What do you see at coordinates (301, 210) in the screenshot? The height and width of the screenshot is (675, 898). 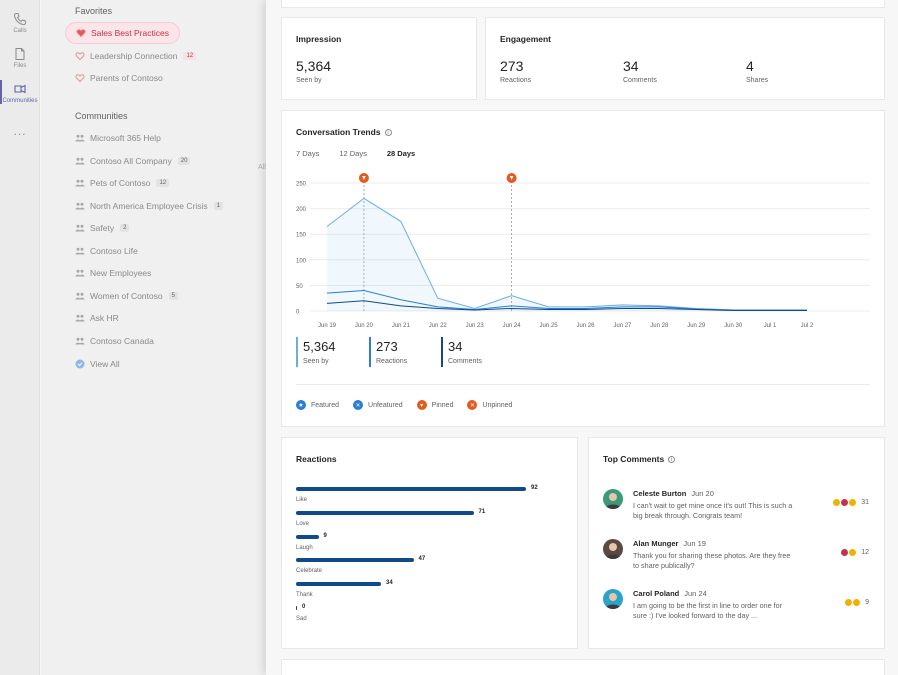 I see `y-tick-label: 200` at bounding box center [301, 210].